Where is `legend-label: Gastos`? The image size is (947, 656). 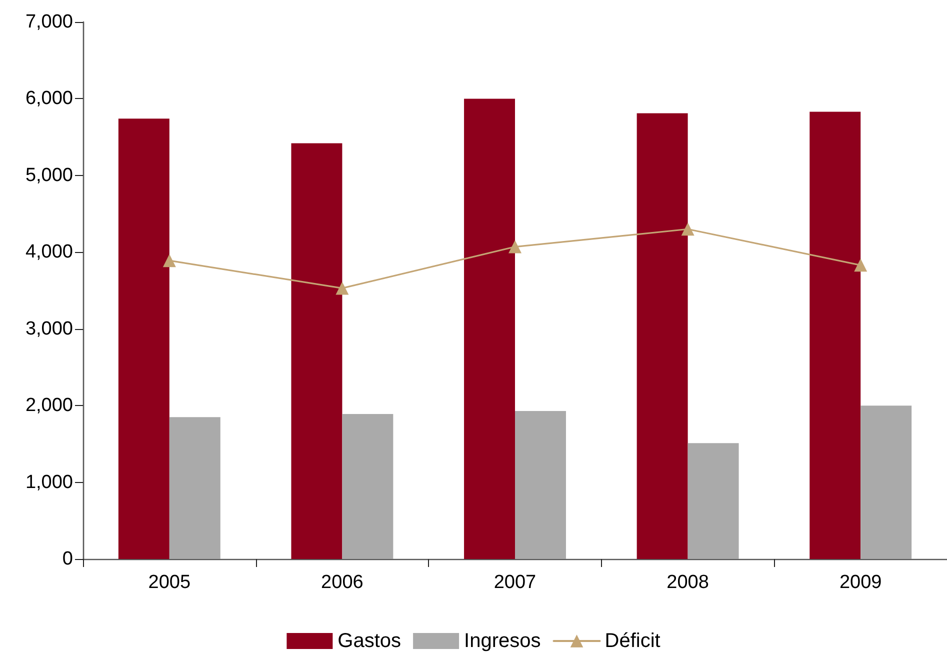
legend-label: Gastos is located at coordinates (370, 641).